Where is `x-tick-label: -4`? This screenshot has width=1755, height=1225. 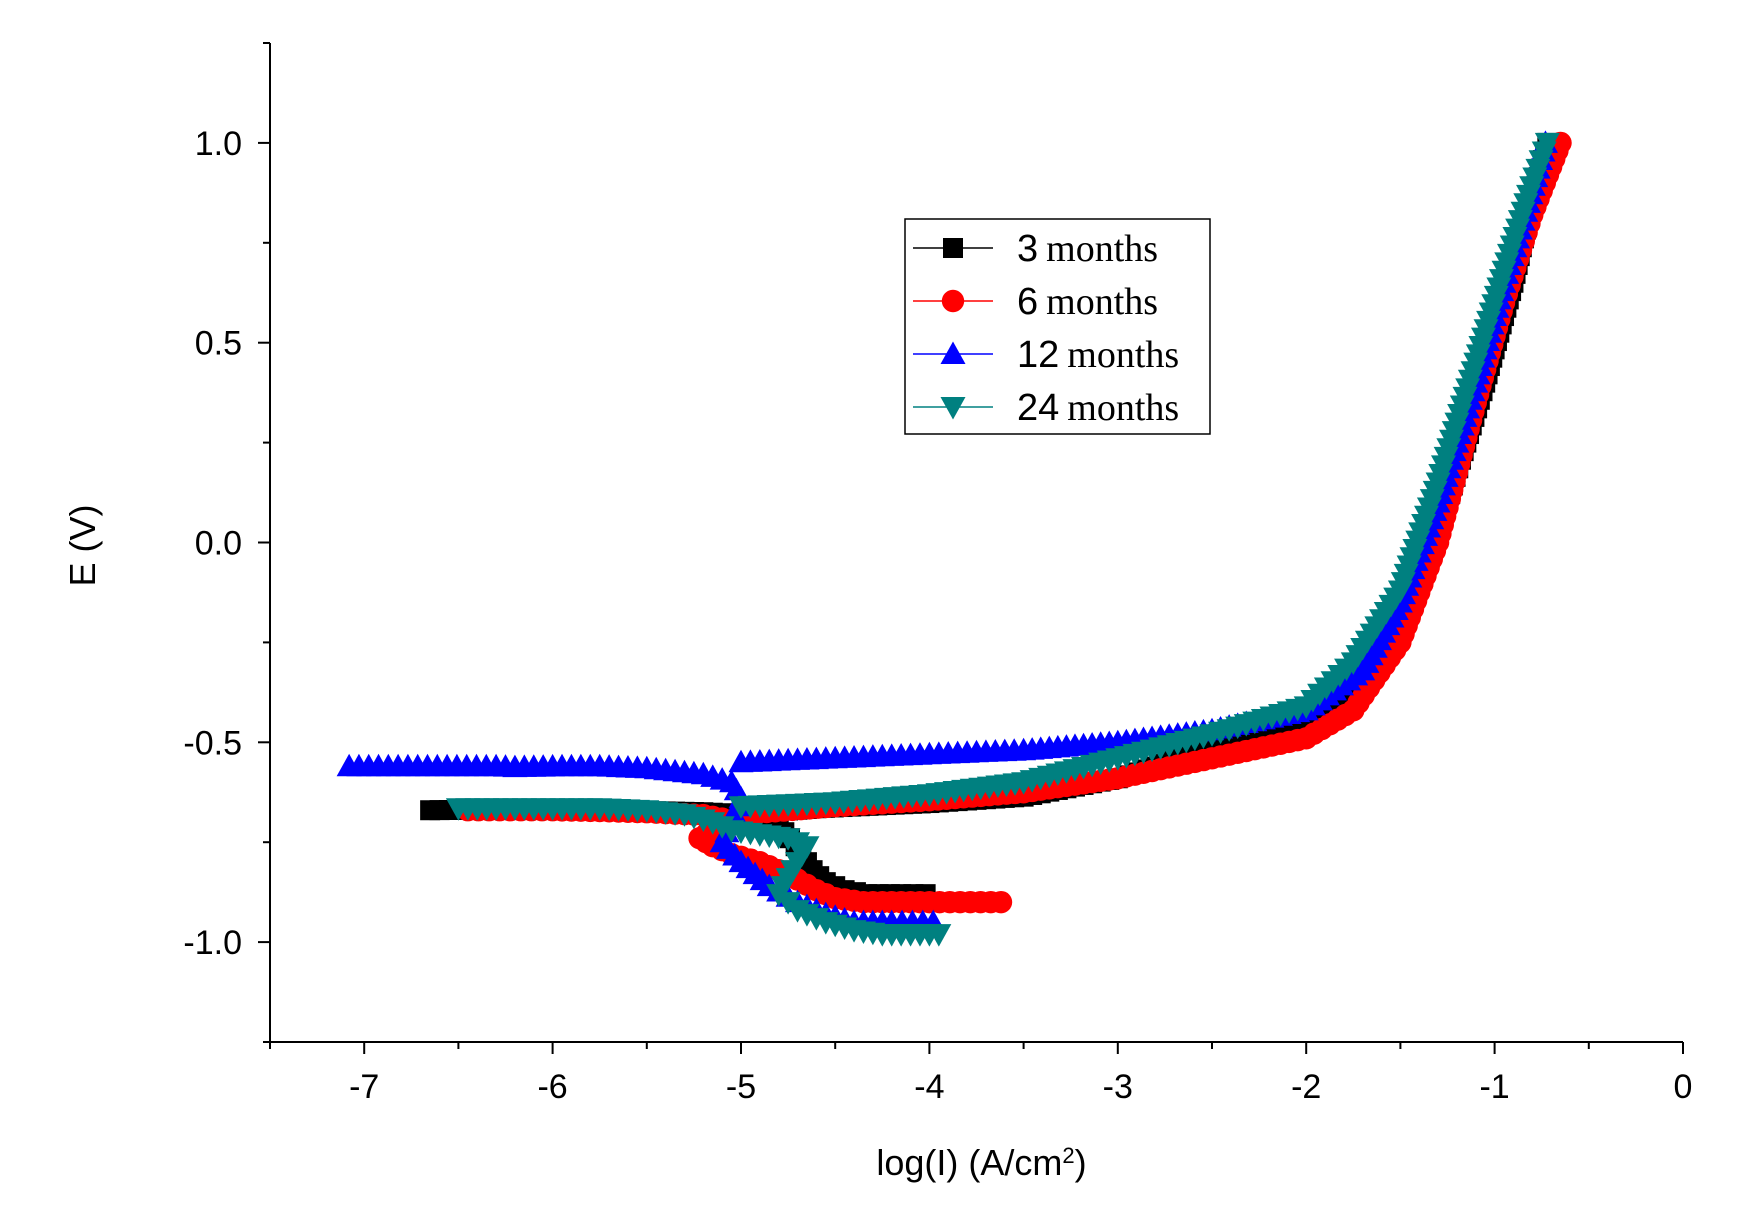
x-tick-label: -4 is located at coordinates (929, 1087).